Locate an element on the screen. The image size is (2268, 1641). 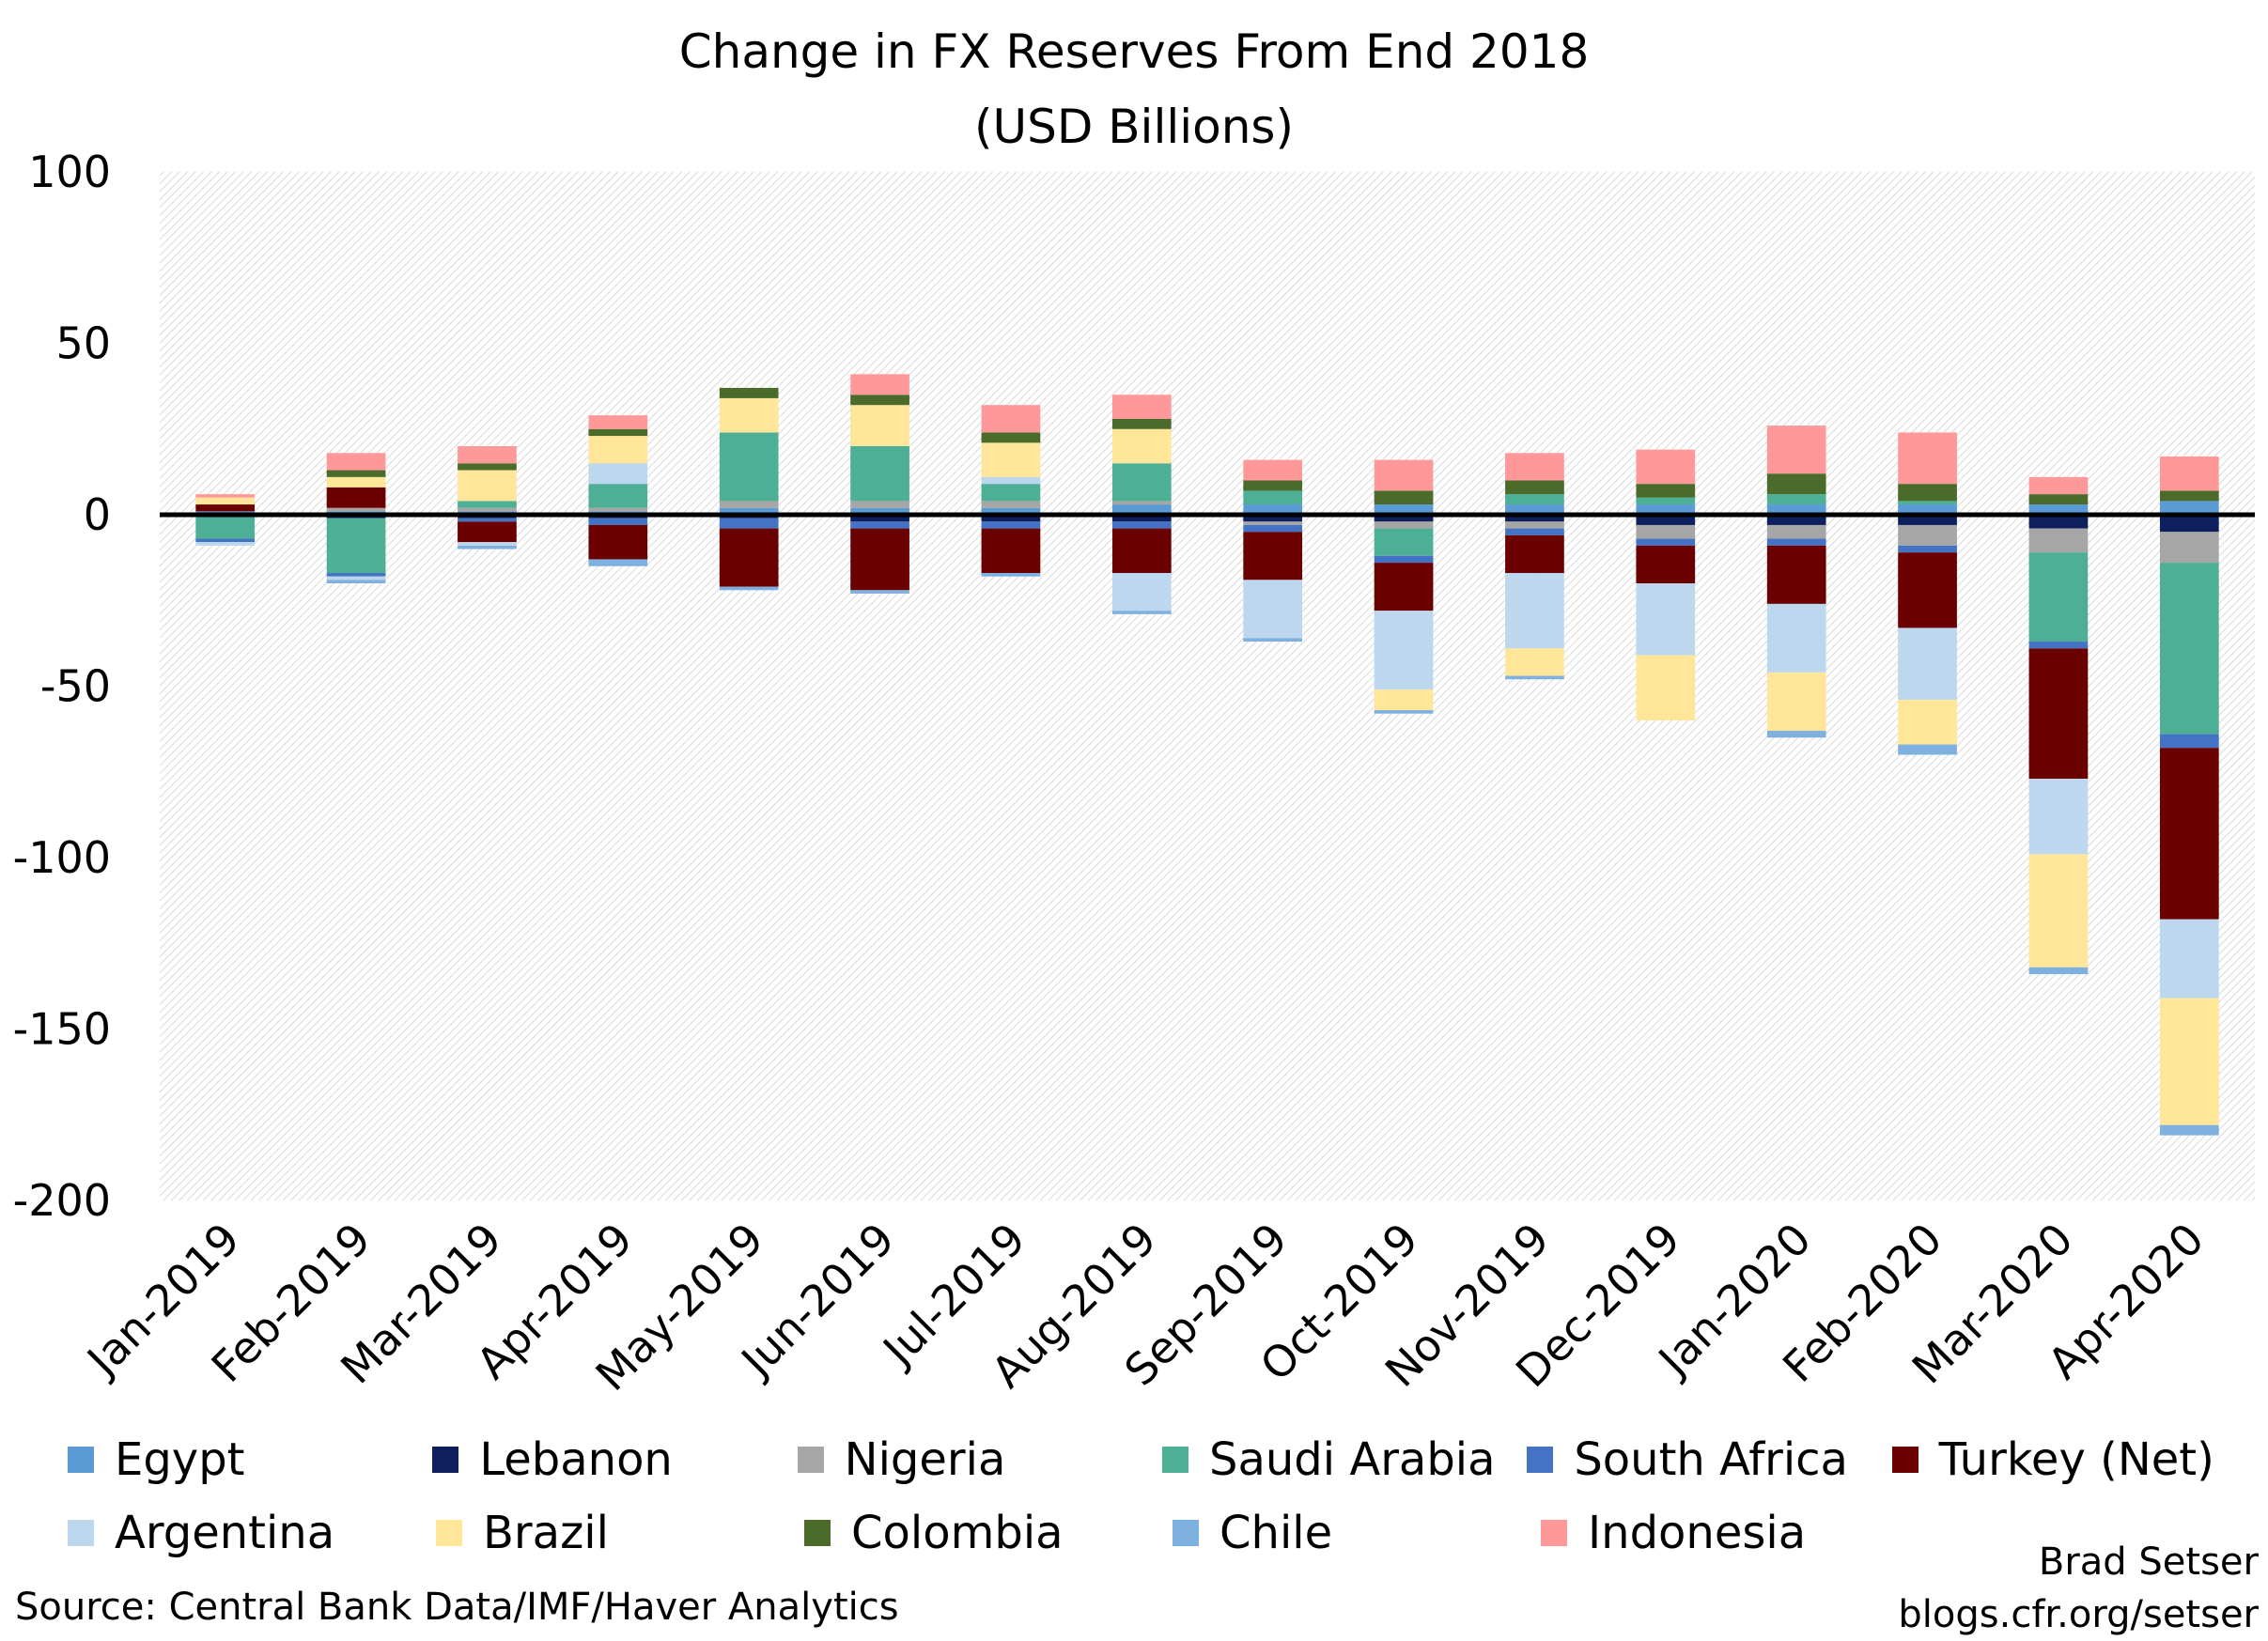
legend-item: Nigeria is located at coordinates (979, 1459).